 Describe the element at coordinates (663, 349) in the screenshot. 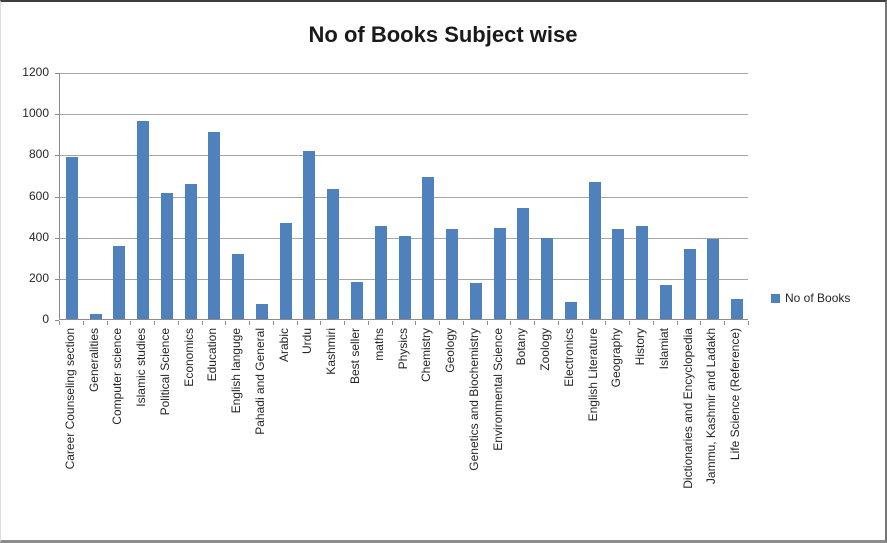

I see `x-category-label: Islamiat` at that location.